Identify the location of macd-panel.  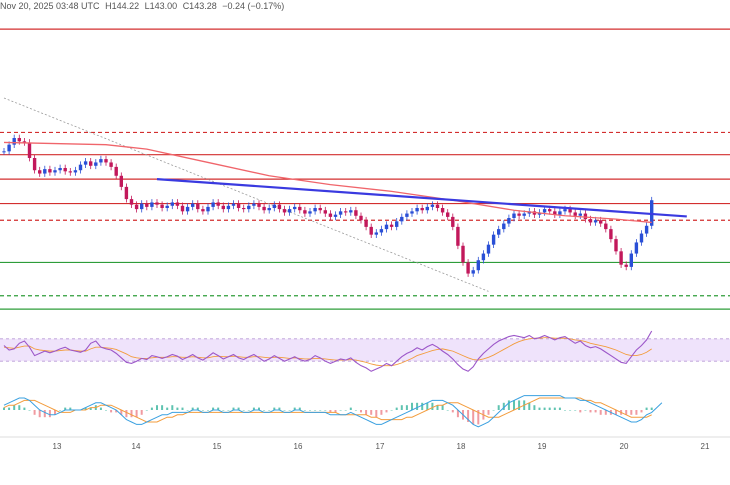
(333, 411).